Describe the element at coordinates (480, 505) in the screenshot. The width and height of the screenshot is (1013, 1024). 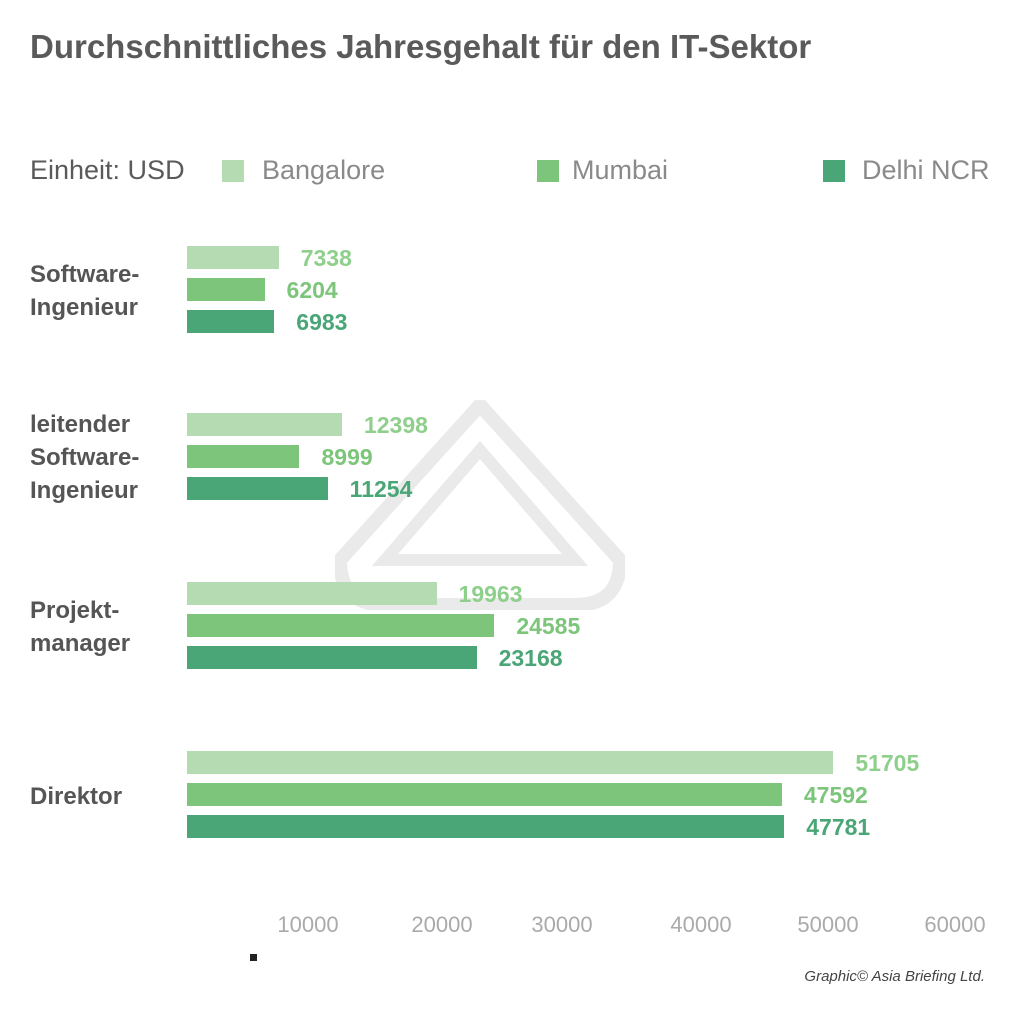
I see `watermark-logo` at that location.